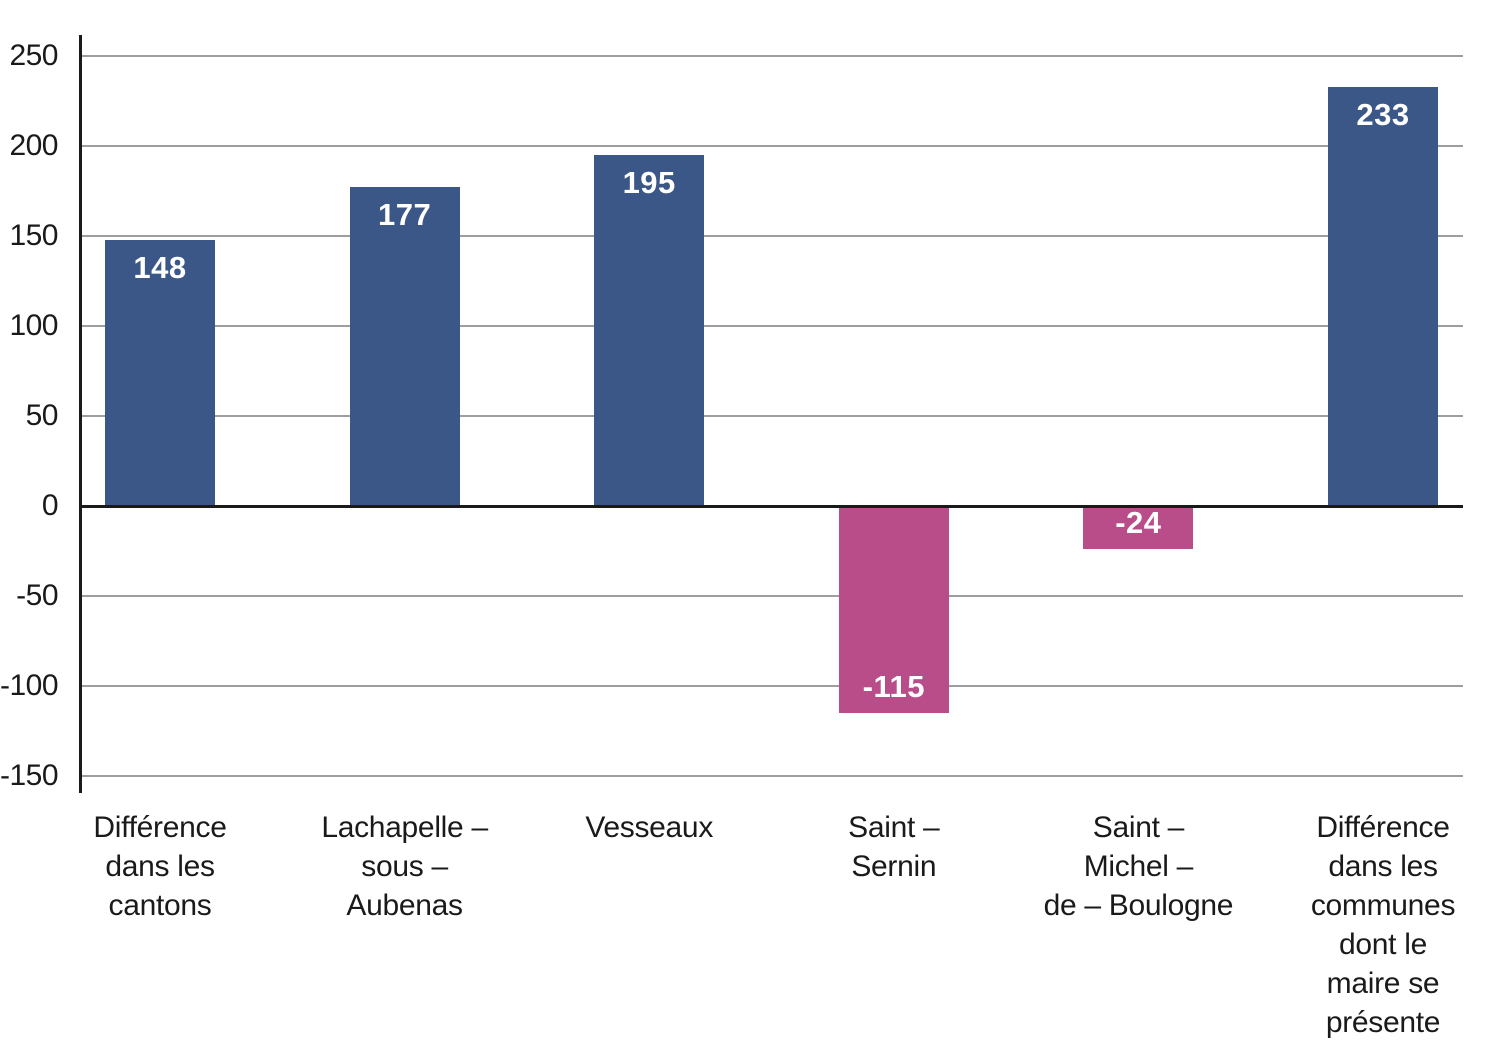  What do you see at coordinates (80, 414) in the screenshot?
I see `y-axis-line` at bounding box center [80, 414].